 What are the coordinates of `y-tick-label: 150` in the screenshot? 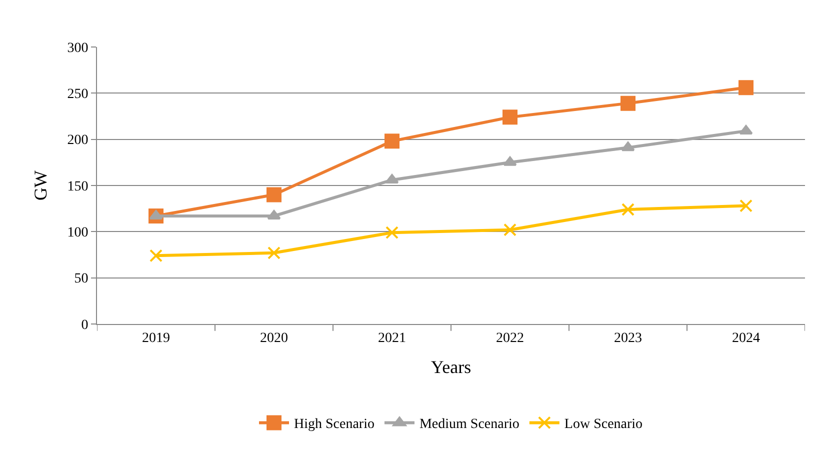 It's located at (77, 186).